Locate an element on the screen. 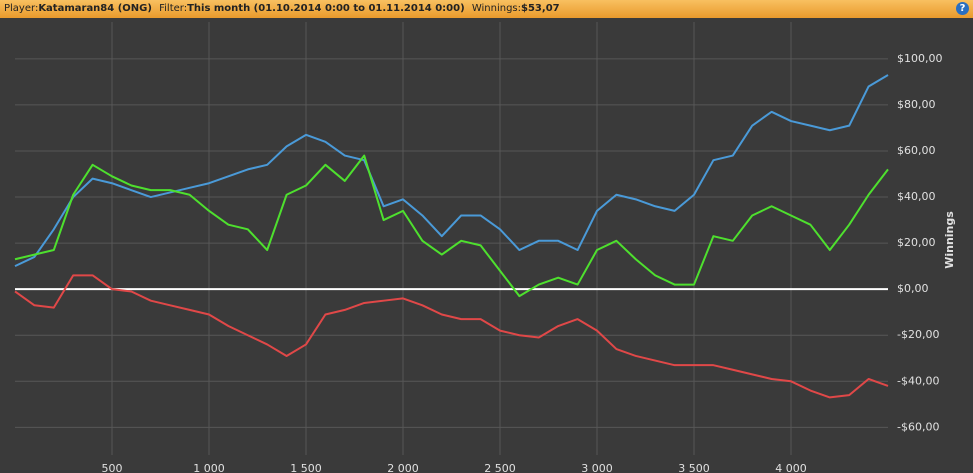 The height and width of the screenshot is (473, 973). y-tick-label: $60,00 is located at coordinates (916, 150).